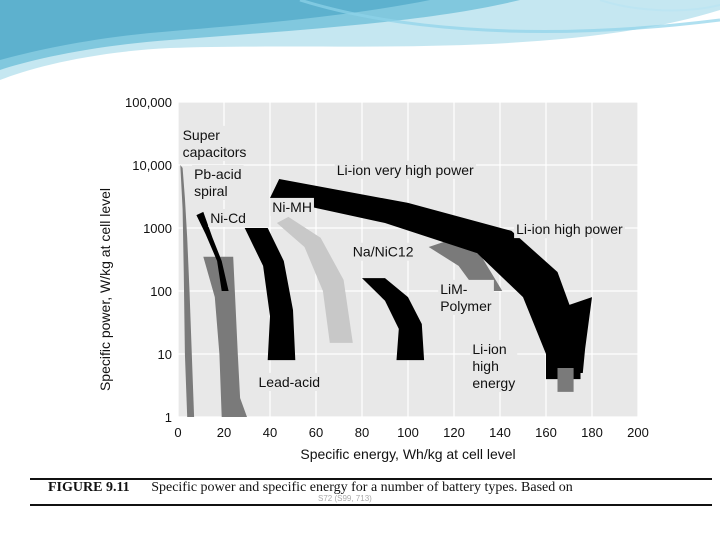 This screenshot has width=720, height=540. I want to click on annotation-lead-acid: Lead-acid, so click(290, 382).